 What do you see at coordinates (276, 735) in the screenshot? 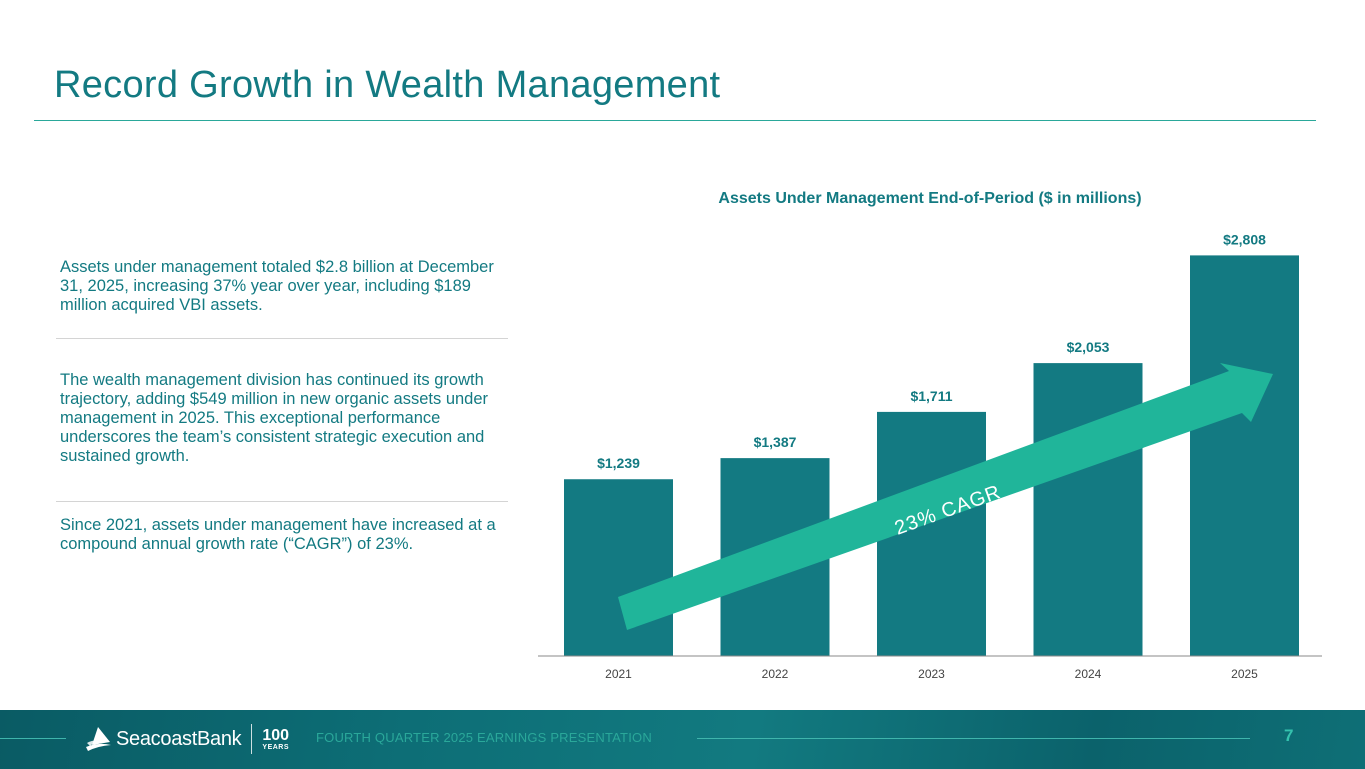
I see `years-number: 100` at bounding box center [276, 735].